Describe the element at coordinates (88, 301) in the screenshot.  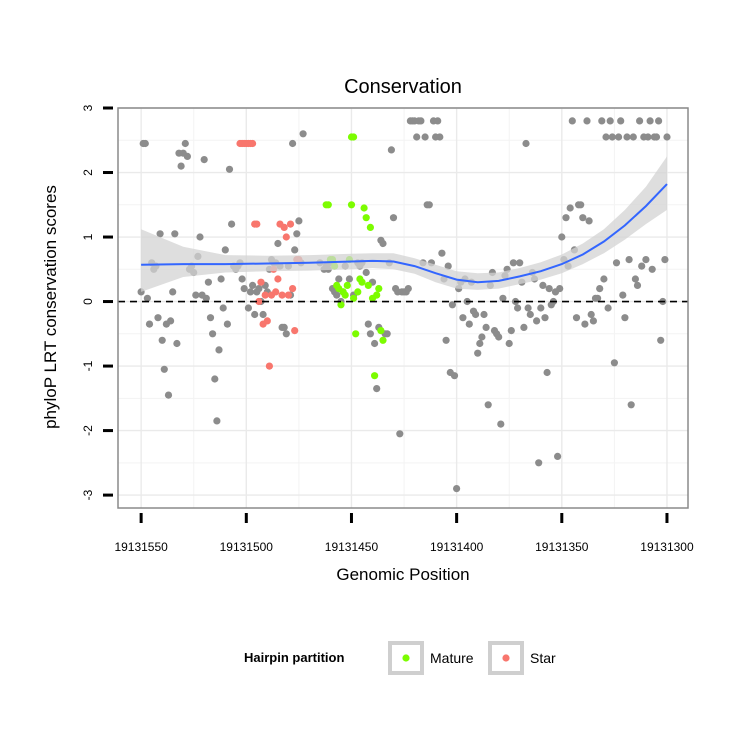
I see `y-tick-label: 0` at that location.